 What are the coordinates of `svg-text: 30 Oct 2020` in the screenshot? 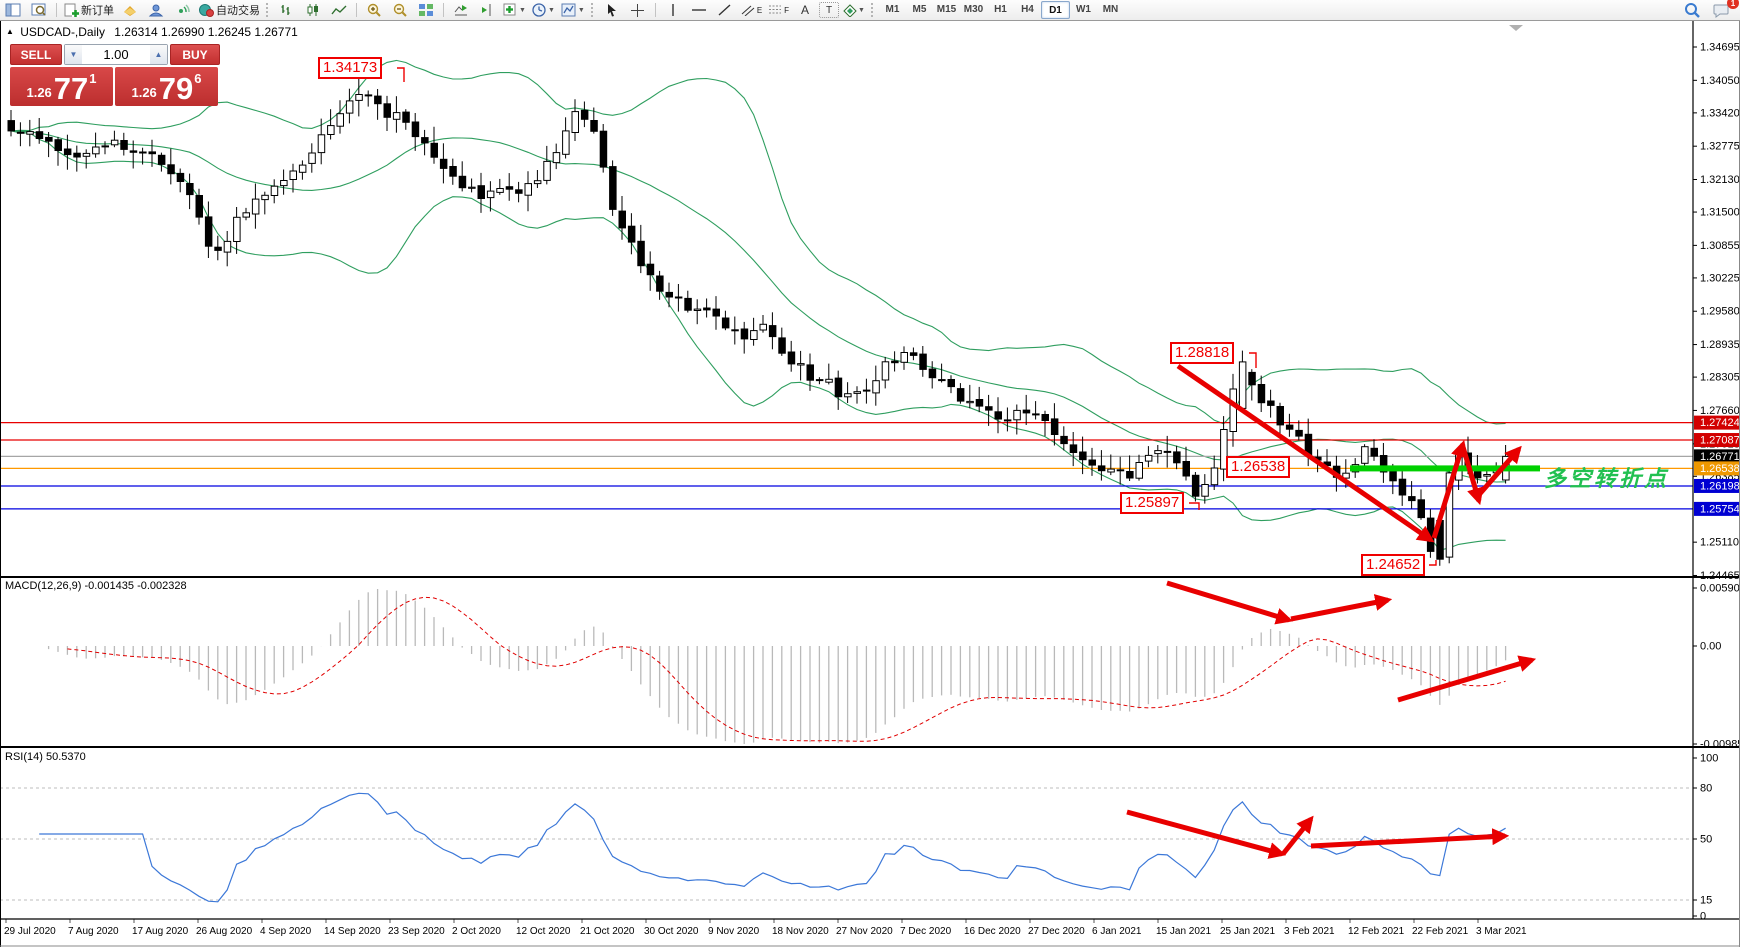 It's located at (671, 931).